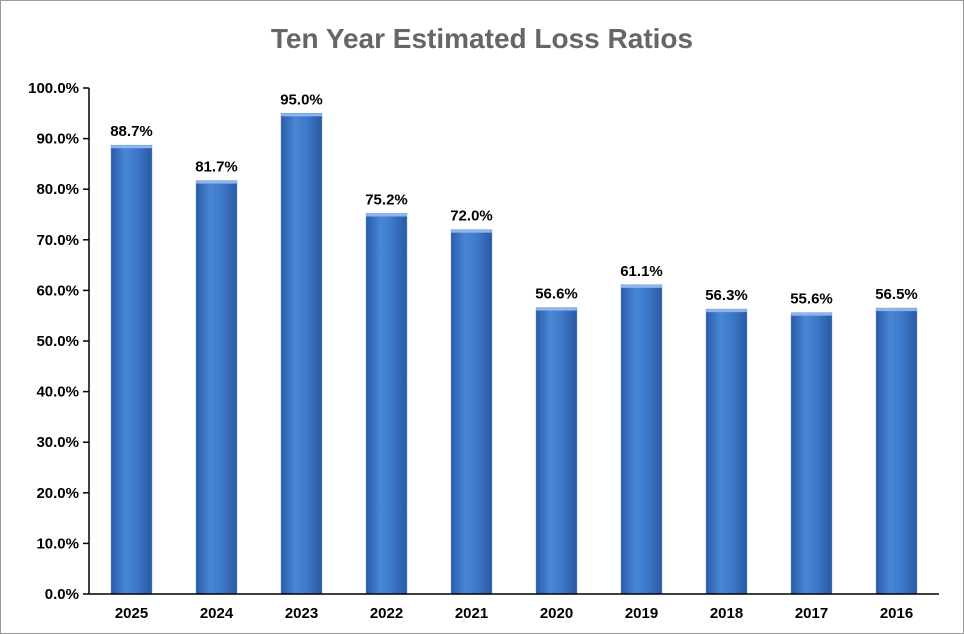 The width and height of the screenshot is (964, 634). What do you see at coordinates (556, 613) in the screenshot?
I see `x-tick-label: 2020` at bounding box center [556, 613].